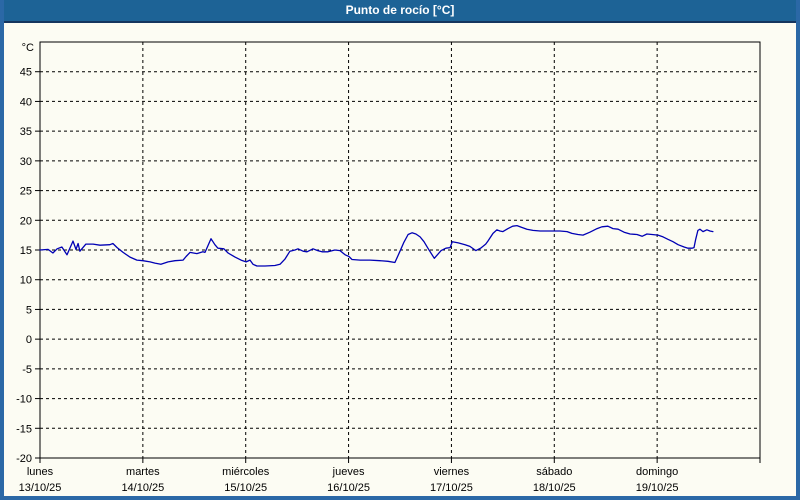  I want to click on y-tick-label: 35, so click(26, 132).